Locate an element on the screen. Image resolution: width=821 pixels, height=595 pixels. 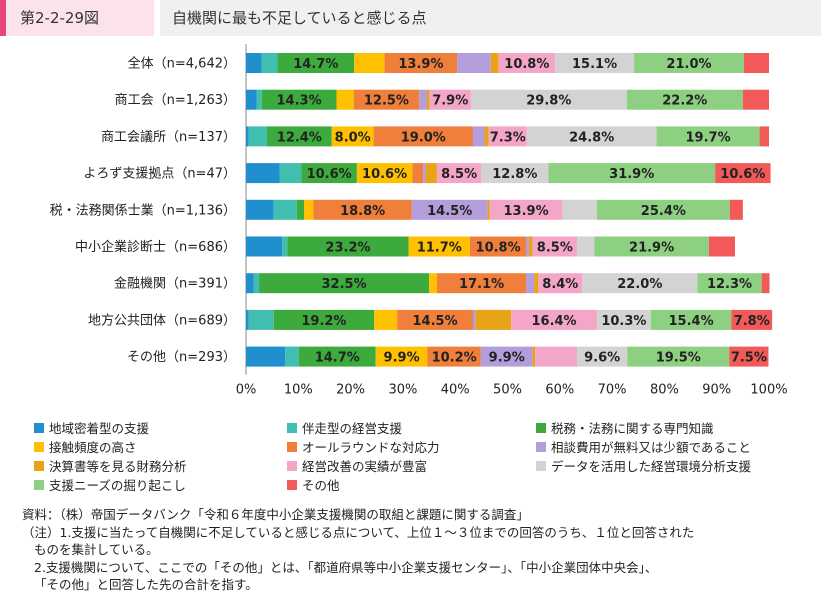
note-1-line-2: ものを集計している。 is located at coordinates (96, 550).